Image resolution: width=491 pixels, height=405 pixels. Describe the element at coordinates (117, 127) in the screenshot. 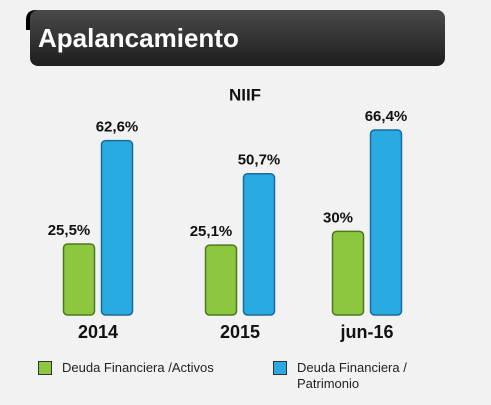

I see `value-label: 62,6%` at that location.